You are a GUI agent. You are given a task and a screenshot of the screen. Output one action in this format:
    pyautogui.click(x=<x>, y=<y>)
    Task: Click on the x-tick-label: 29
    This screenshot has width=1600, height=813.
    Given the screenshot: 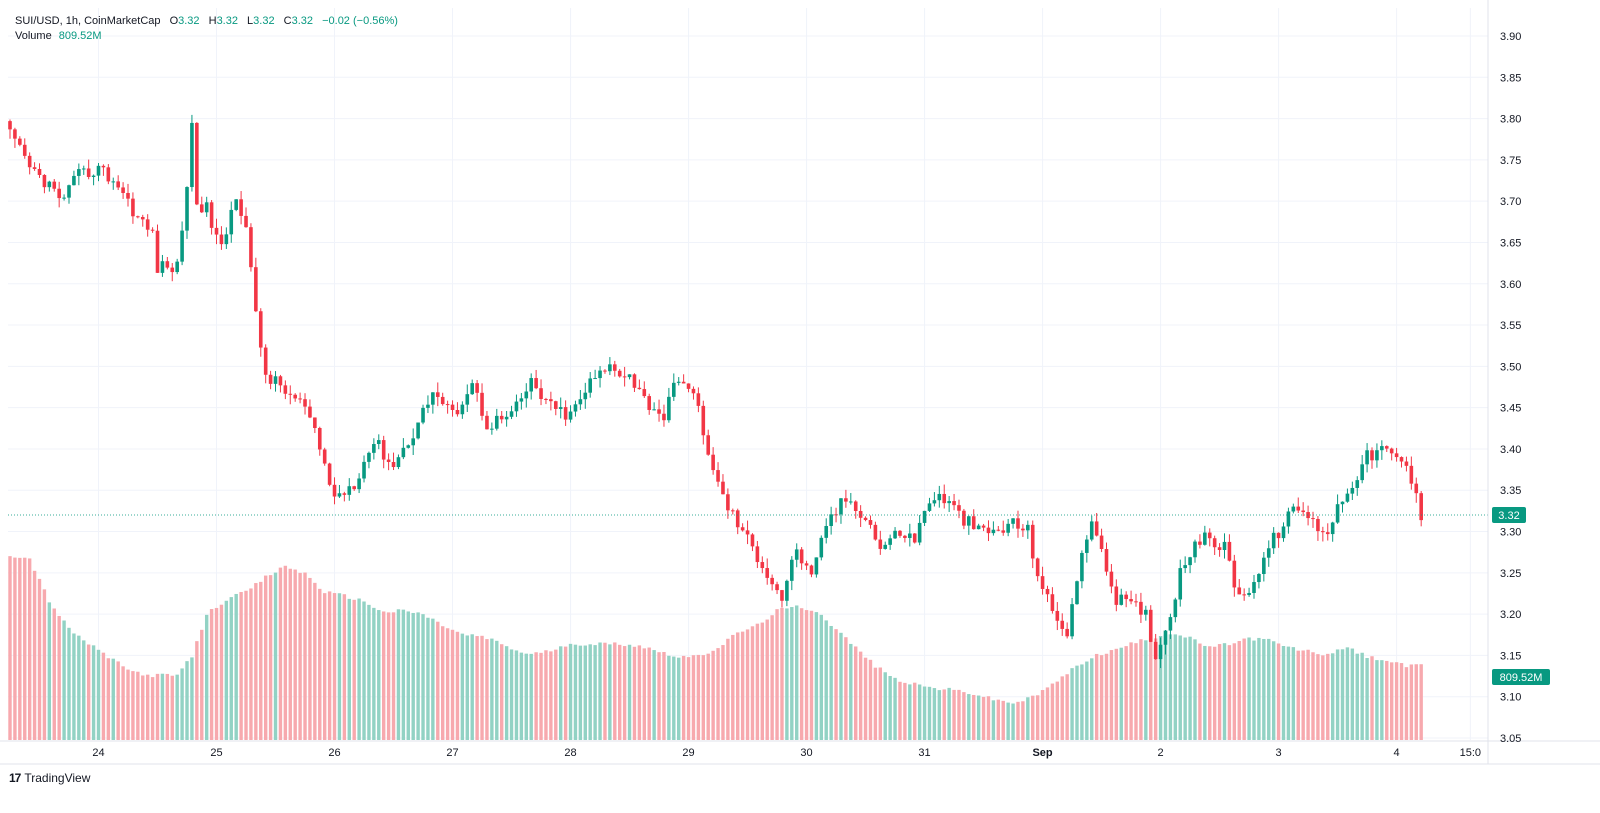 What is the action you would take?
    pyautogui.click(x=688, y=753)
    